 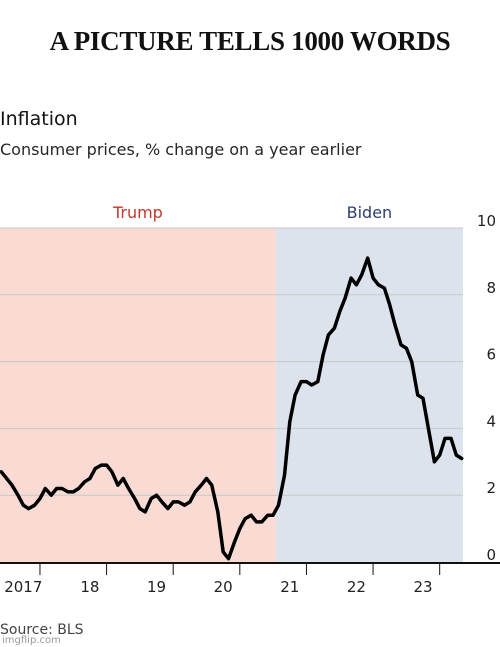 What do you see at coordinates (137, 212) in the screenshot?
I see `period-label-trump: Trump` at bounding box center [137, 212].